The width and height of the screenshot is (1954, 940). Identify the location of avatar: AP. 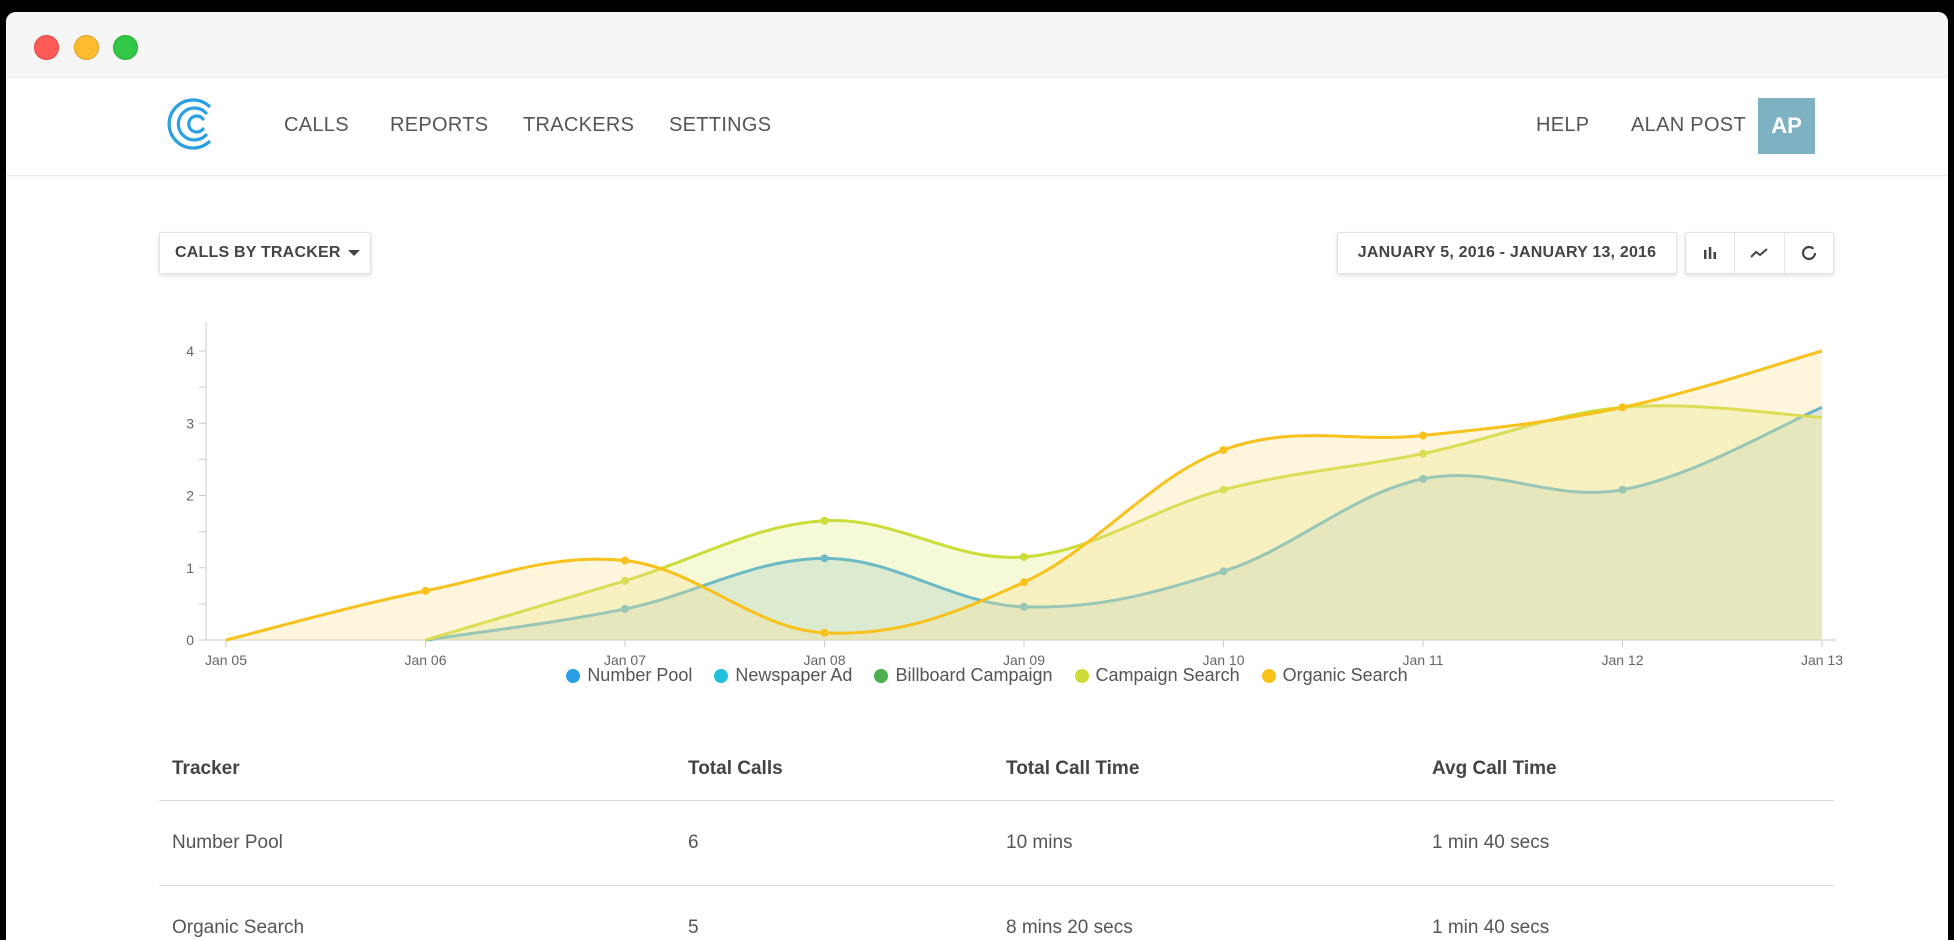
(1786, 126).